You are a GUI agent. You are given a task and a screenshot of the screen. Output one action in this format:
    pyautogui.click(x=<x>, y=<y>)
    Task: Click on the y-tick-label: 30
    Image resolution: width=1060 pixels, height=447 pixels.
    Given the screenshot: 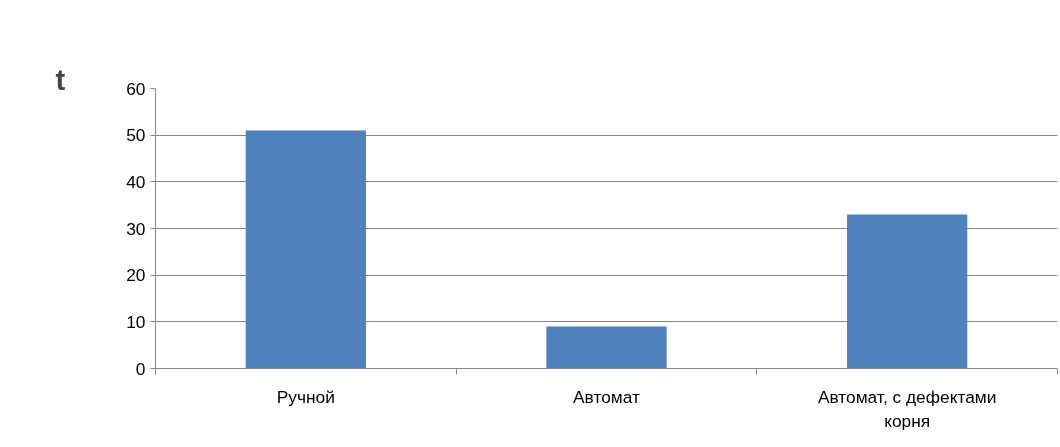 What is the action you would take?
    pyautogui.click(x=136, y=228)
    